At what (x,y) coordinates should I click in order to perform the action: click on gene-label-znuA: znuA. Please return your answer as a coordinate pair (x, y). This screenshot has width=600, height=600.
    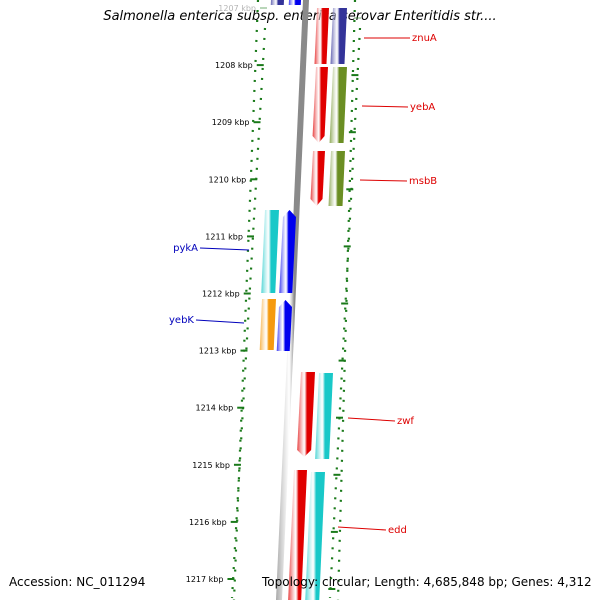
    Looking at the image, I should click on (424, 38).